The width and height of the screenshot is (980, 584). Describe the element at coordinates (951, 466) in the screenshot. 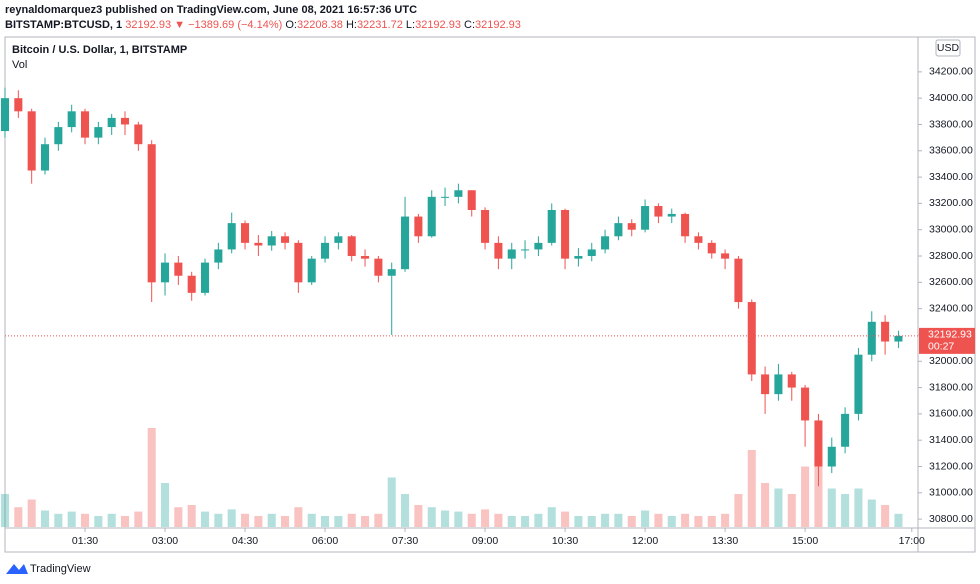

I see `y-tick-label: 31200.00` at that location.